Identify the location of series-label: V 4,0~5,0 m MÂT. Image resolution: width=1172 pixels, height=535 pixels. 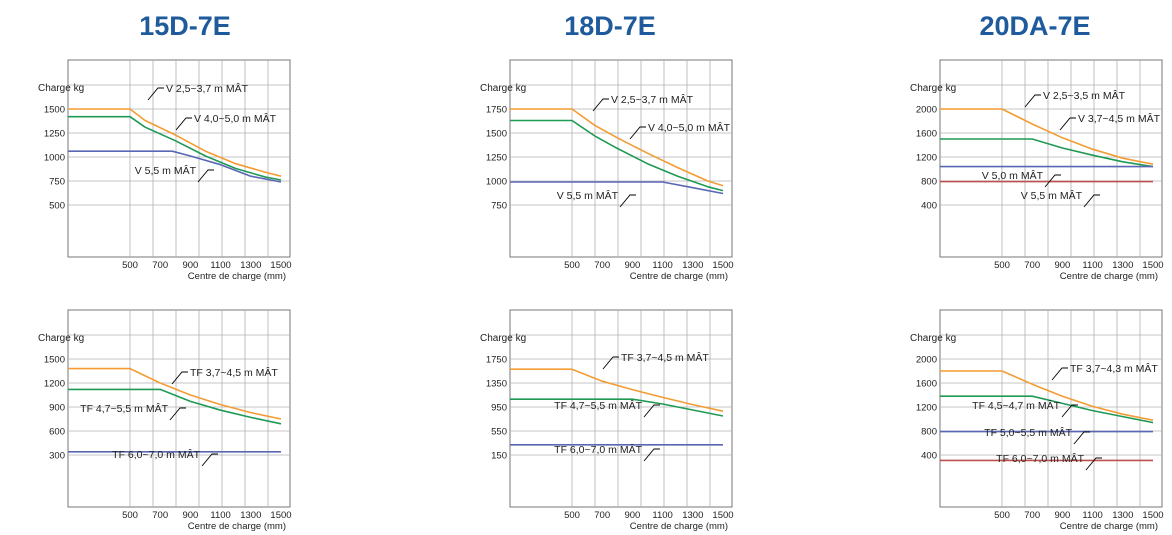
(689, 127).